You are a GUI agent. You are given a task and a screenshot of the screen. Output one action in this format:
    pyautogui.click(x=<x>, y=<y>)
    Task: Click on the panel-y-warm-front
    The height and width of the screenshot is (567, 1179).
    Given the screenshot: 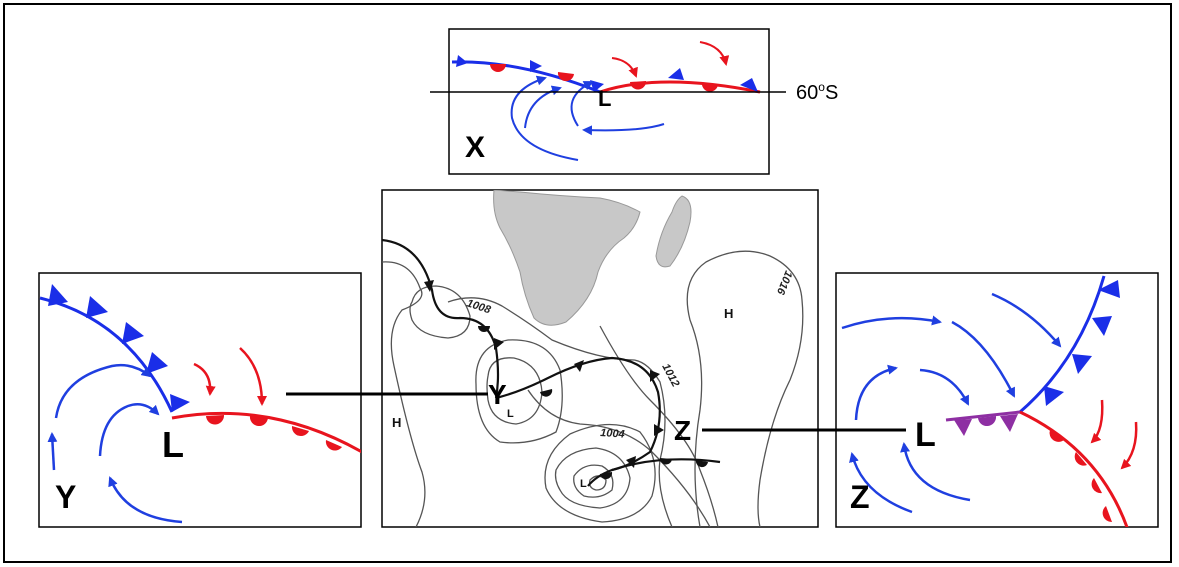 What is the action you would take?
    pyautogui.click(x=266, y=432)
    